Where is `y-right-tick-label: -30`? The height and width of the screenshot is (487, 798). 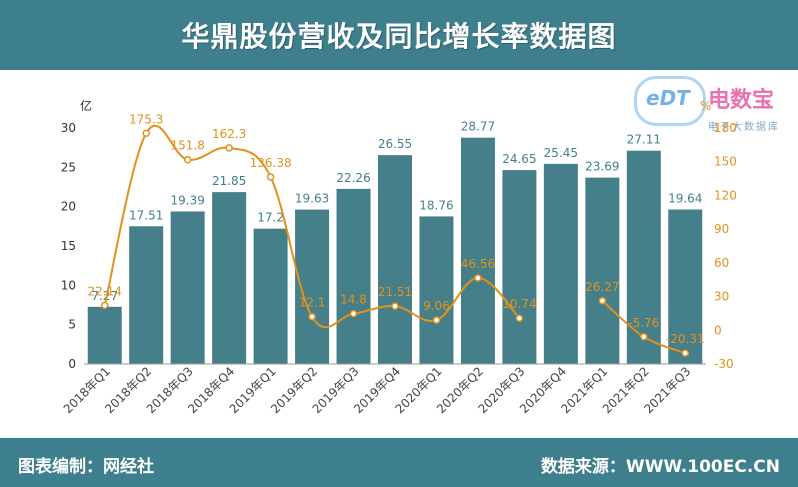
y-right-tick-label: -30 is located at coordinates (724, 364).